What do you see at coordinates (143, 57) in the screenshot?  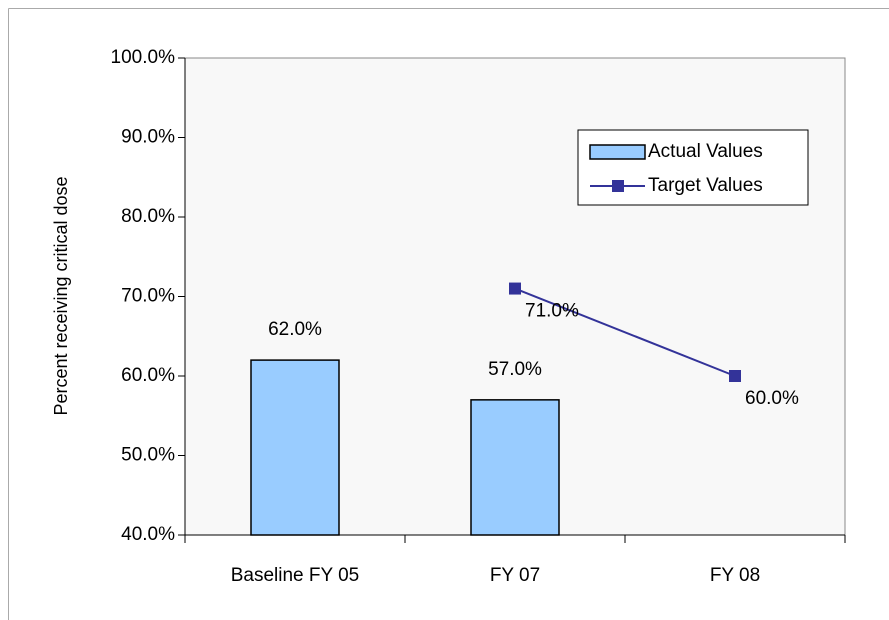 I see `y-tick-label: 100.0%` at bounding box center [143, 57].